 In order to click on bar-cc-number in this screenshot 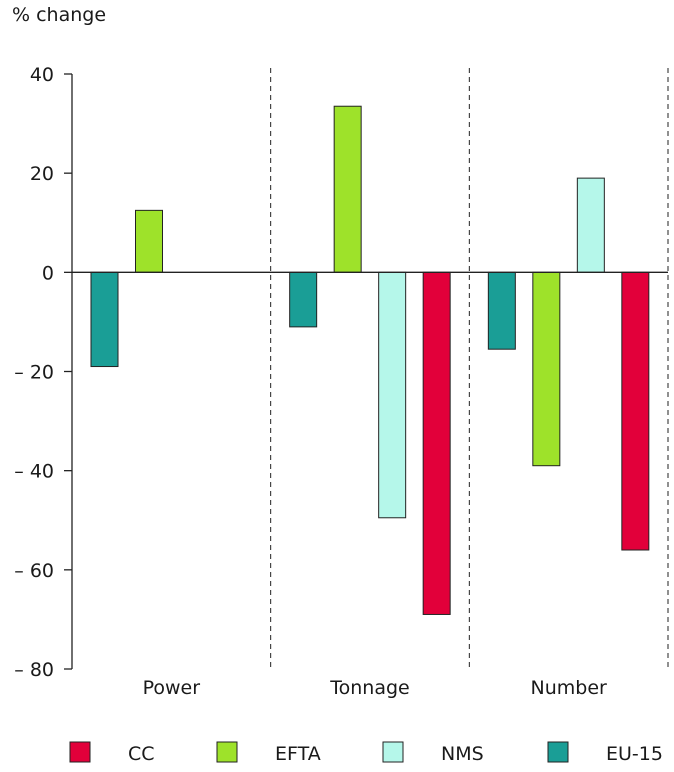, I will do `click(635, 411)`.